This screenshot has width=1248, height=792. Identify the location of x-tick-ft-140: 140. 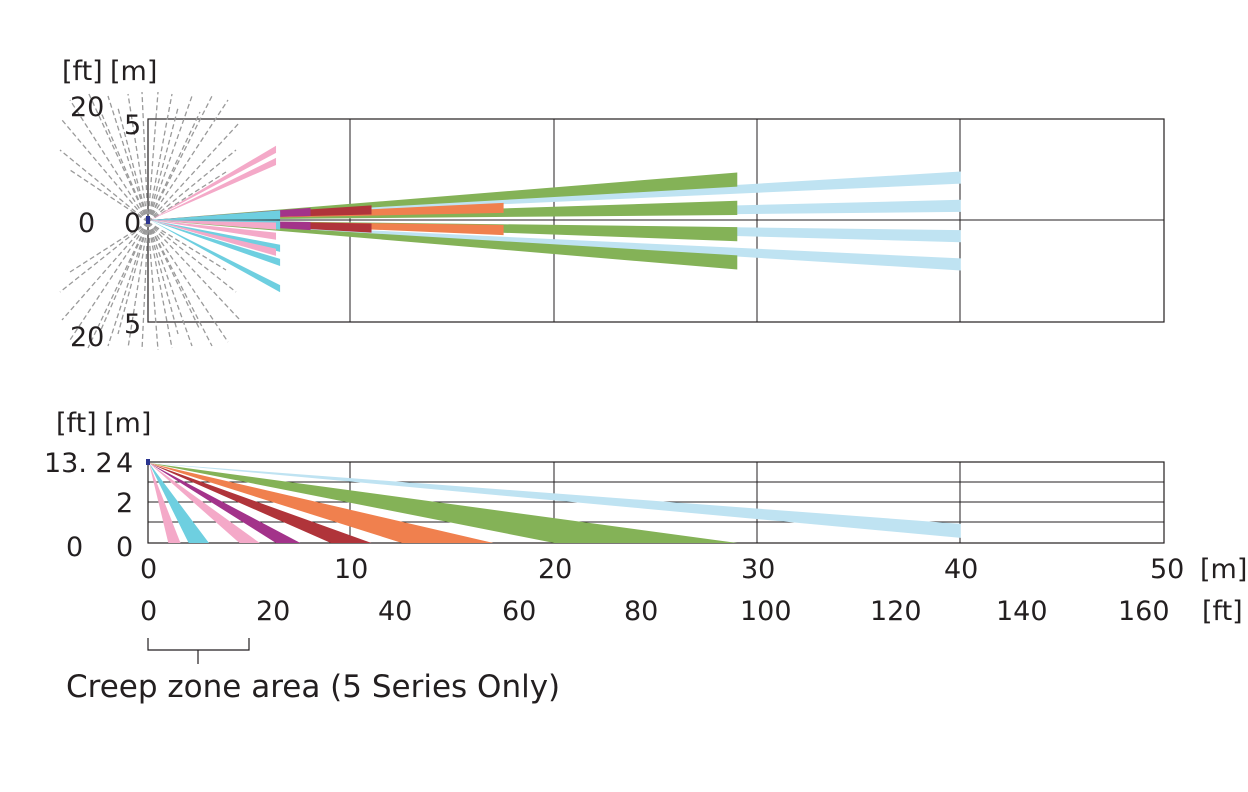
(1022, 611).